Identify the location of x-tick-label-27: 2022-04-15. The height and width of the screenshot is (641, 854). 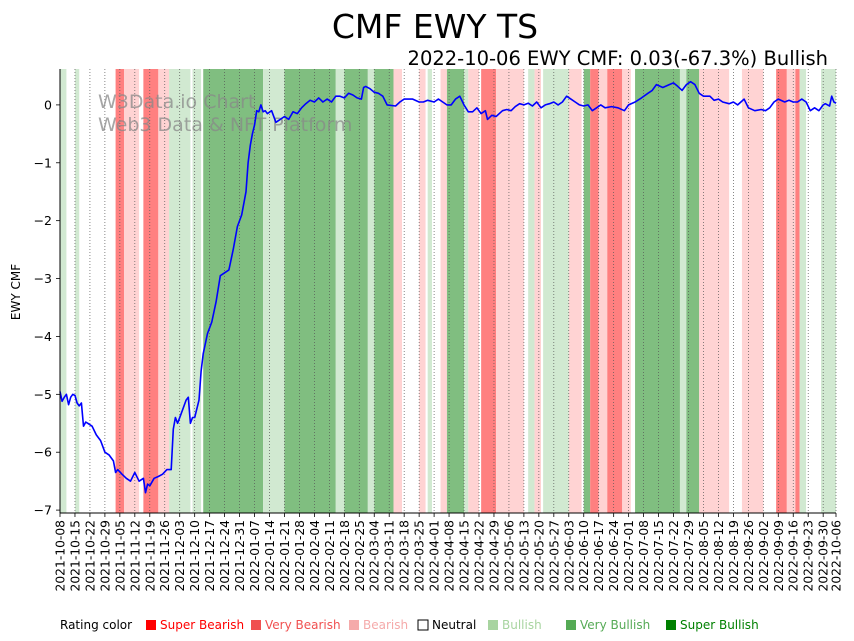
(465, 555).